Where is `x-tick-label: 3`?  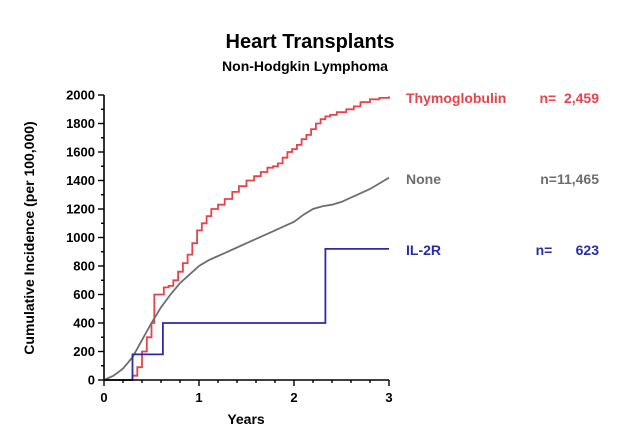
x-tick-label: 3 is located at coordinates (388, 397).